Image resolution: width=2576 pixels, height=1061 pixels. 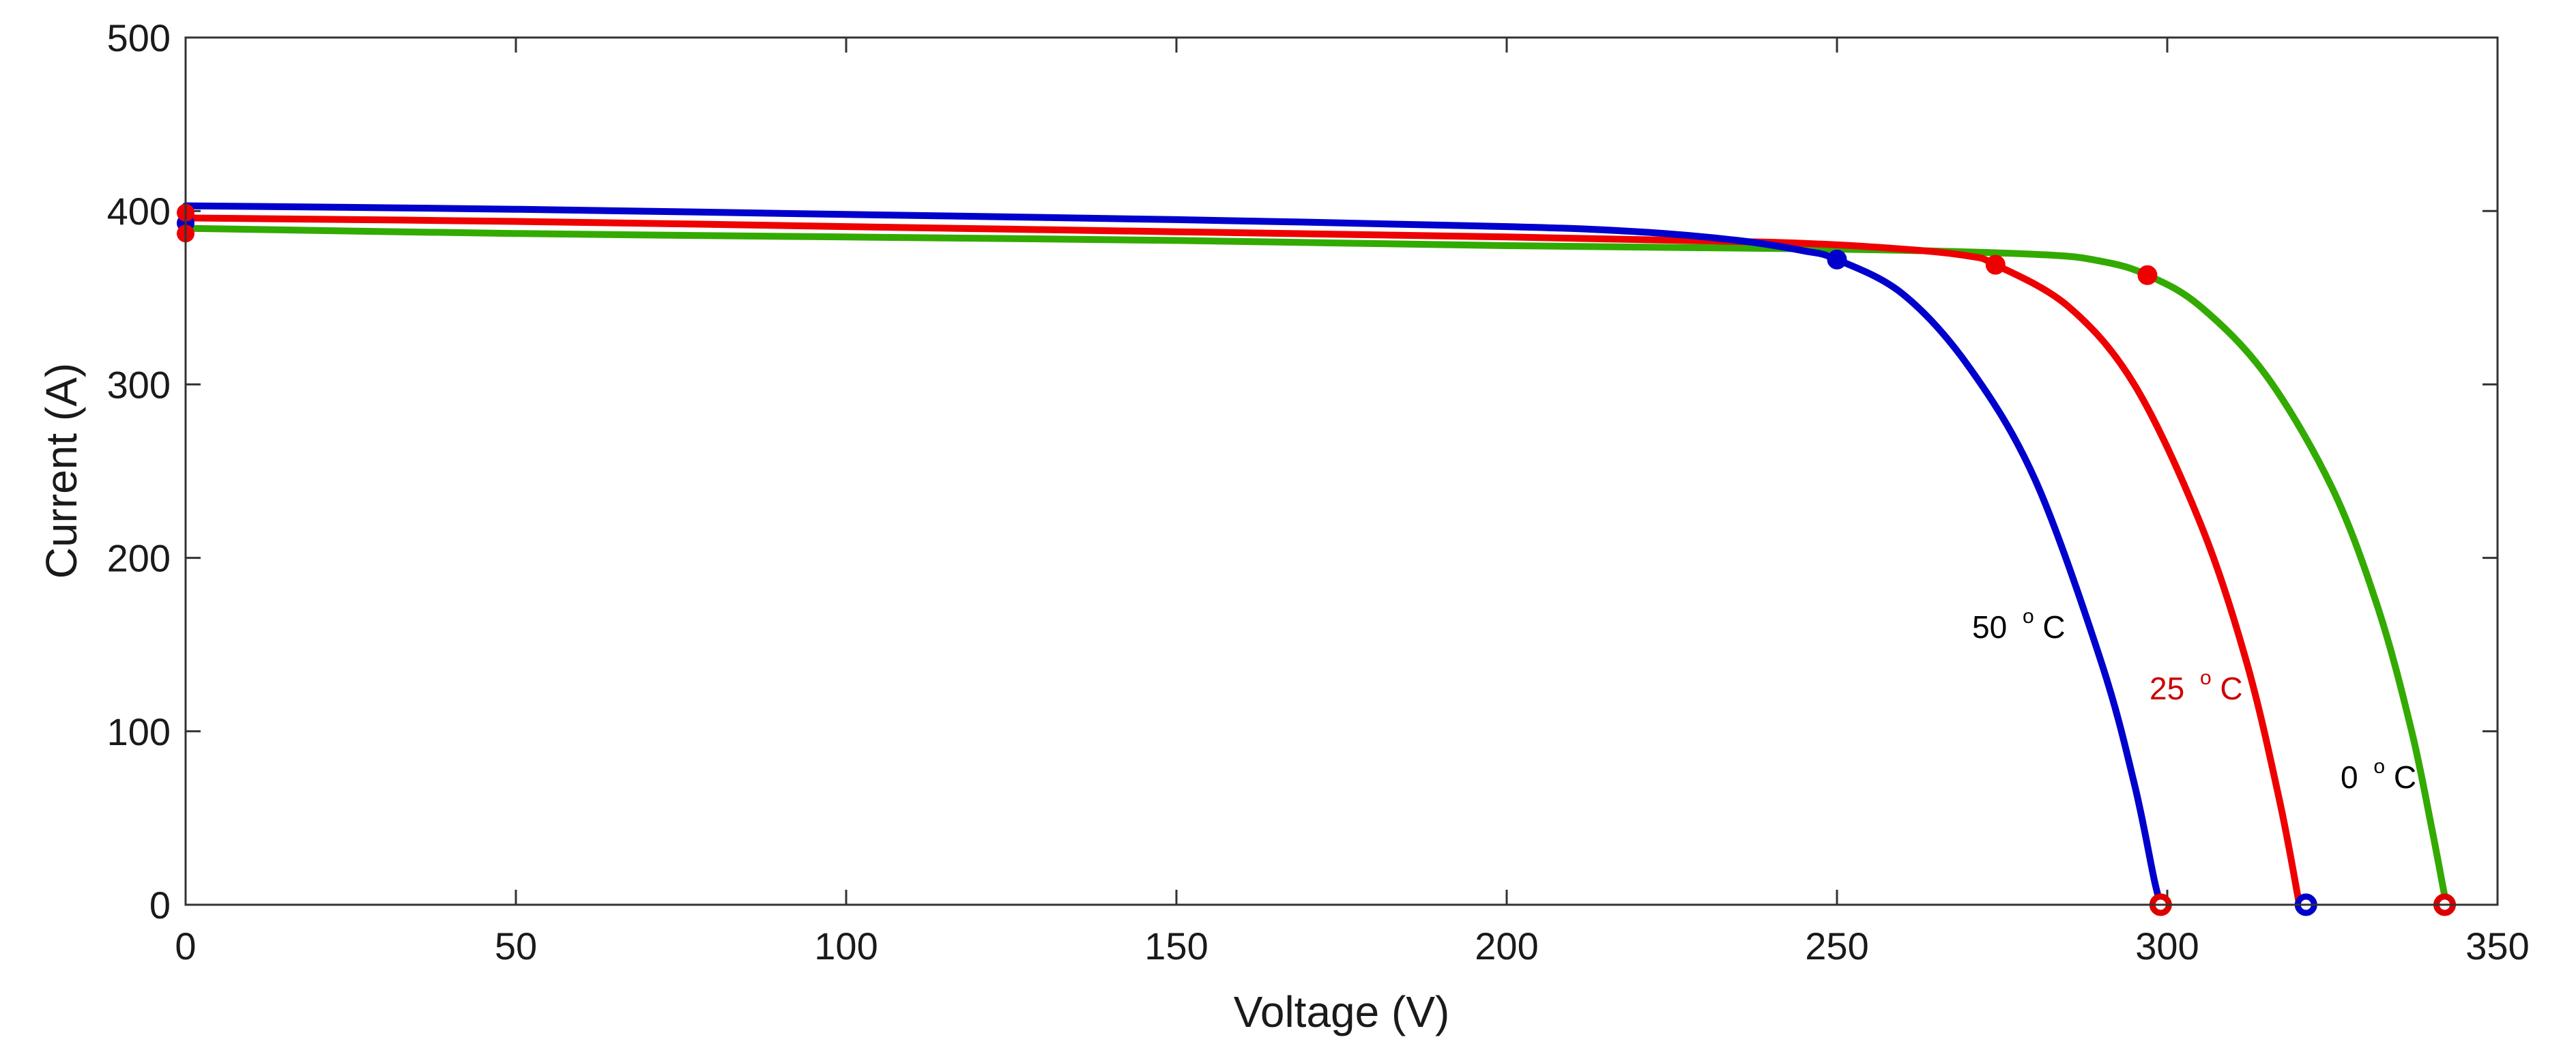 What do you see at coordinates (61, 471) in the screenshot?
I see `y-axis-label: Current (A)` at bounding box center [61, 471].